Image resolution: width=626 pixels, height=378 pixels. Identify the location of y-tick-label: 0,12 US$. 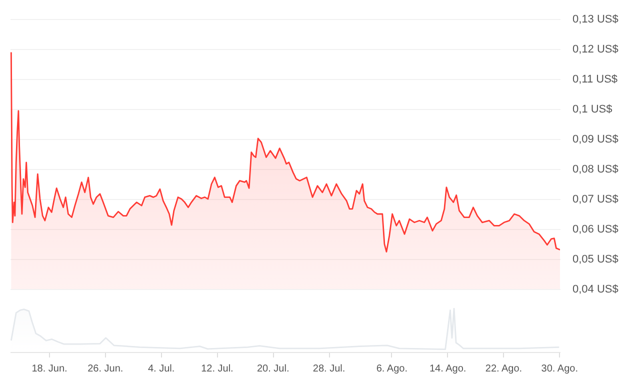
(595, 50).